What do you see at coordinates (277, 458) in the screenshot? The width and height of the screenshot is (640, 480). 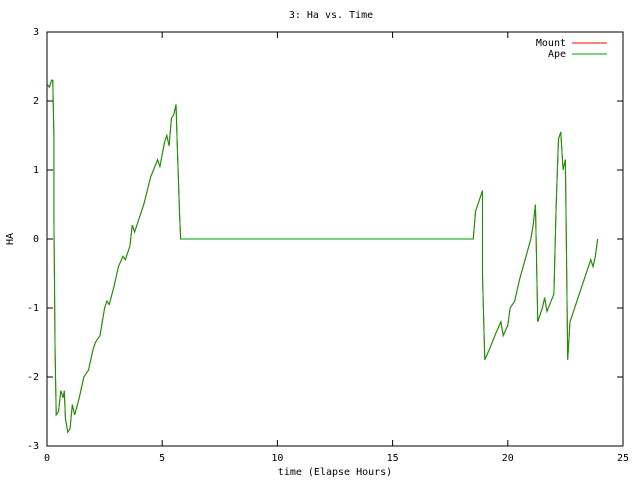 I see `x-tick-label: 10` at bounding box center [277, 458].